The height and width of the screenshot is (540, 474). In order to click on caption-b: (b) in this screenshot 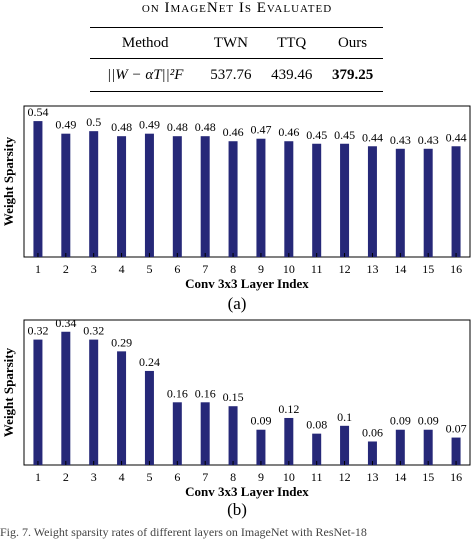, I will do `click(237, 509)`.